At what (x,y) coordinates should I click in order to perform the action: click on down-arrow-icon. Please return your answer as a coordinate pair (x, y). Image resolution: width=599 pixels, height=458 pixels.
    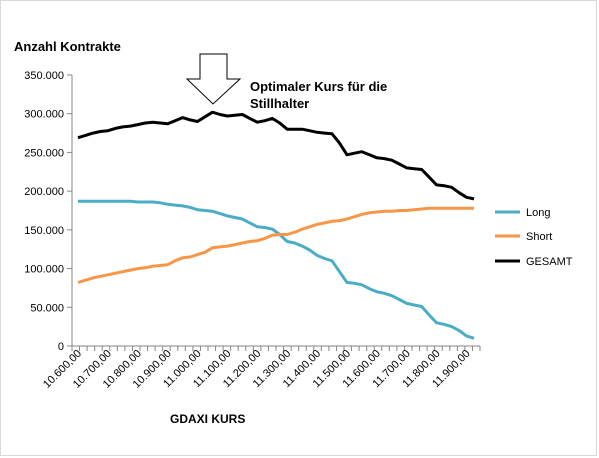
    Looking at the image, I should click on (213, 79).